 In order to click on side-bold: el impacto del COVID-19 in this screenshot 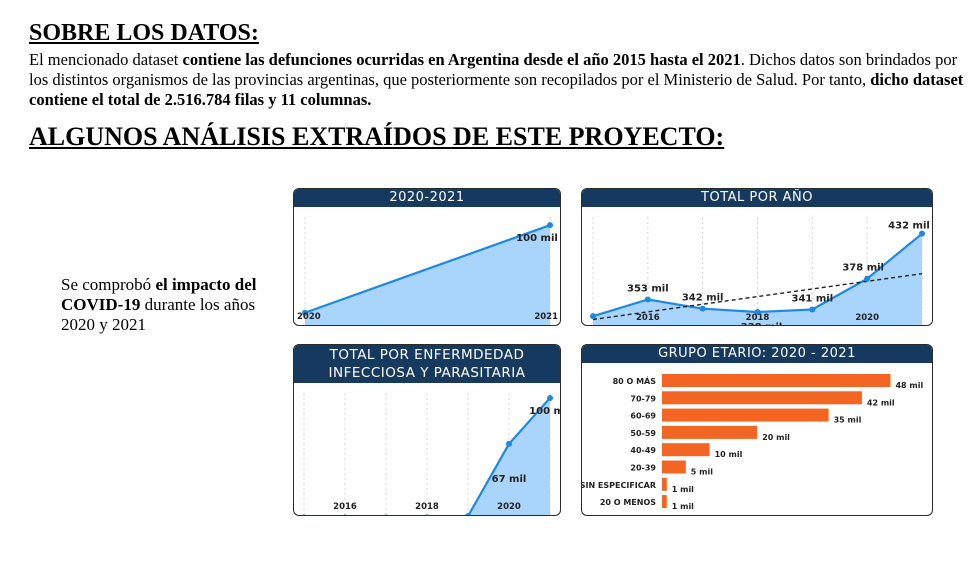, I will do `click(159, 294)`.